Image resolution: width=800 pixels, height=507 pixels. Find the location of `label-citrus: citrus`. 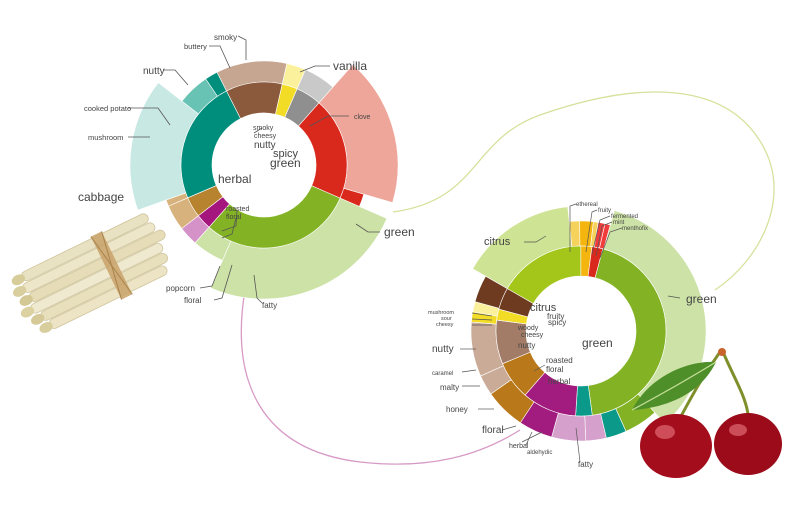

label-citrus: citrus is located at coordinates (497, 242).